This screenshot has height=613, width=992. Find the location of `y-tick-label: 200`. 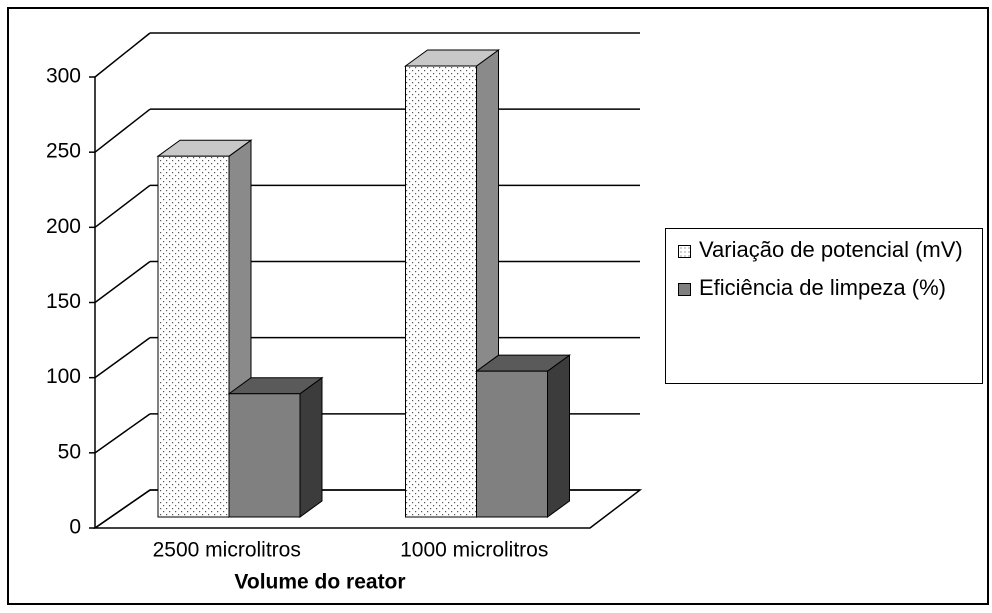

y-tick-label: 200 is located at coordinates (63, 226).